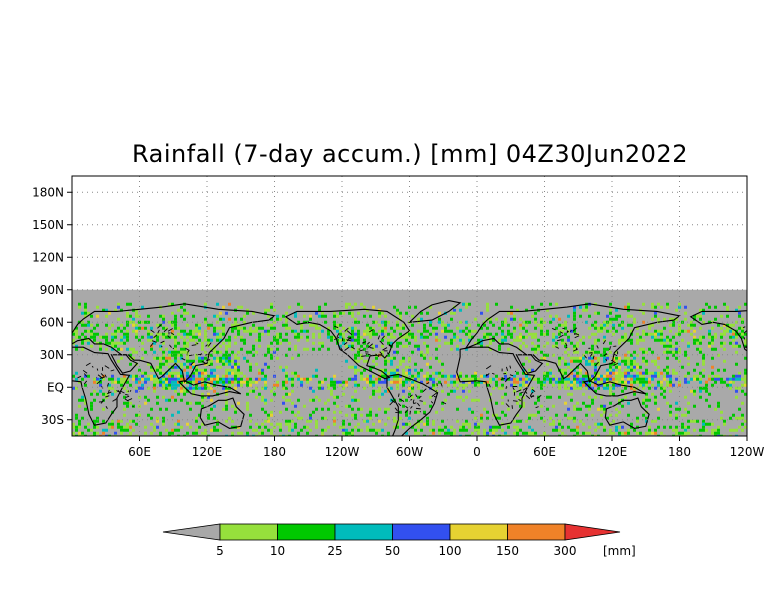 This screenshot has width=784, height=612. Describe the element at coordinates (220, 551) in the screenshot. I see `colorbar-label: 5` at that location.